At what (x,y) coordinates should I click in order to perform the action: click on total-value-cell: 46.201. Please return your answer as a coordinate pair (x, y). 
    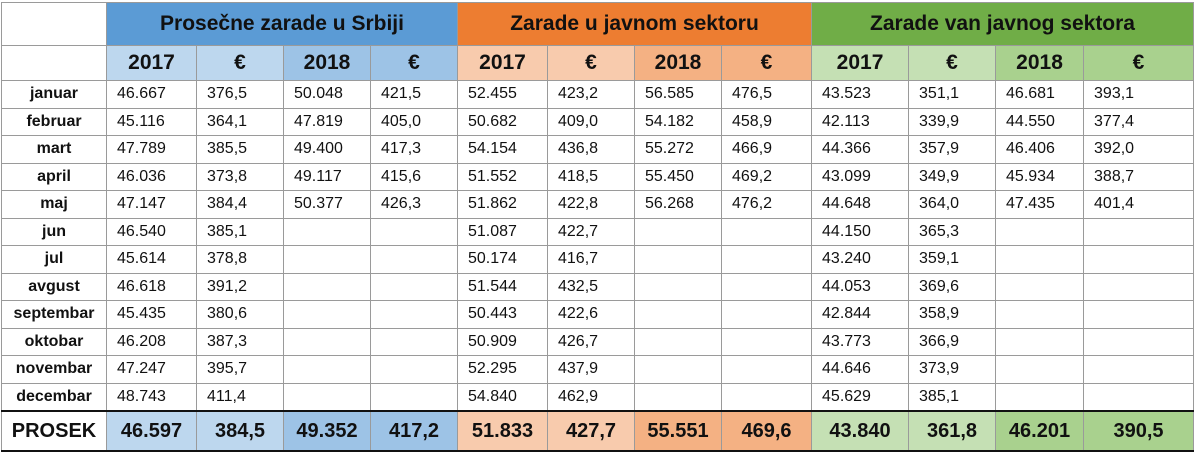
    Looking at the image, I should click on (1040, 431).